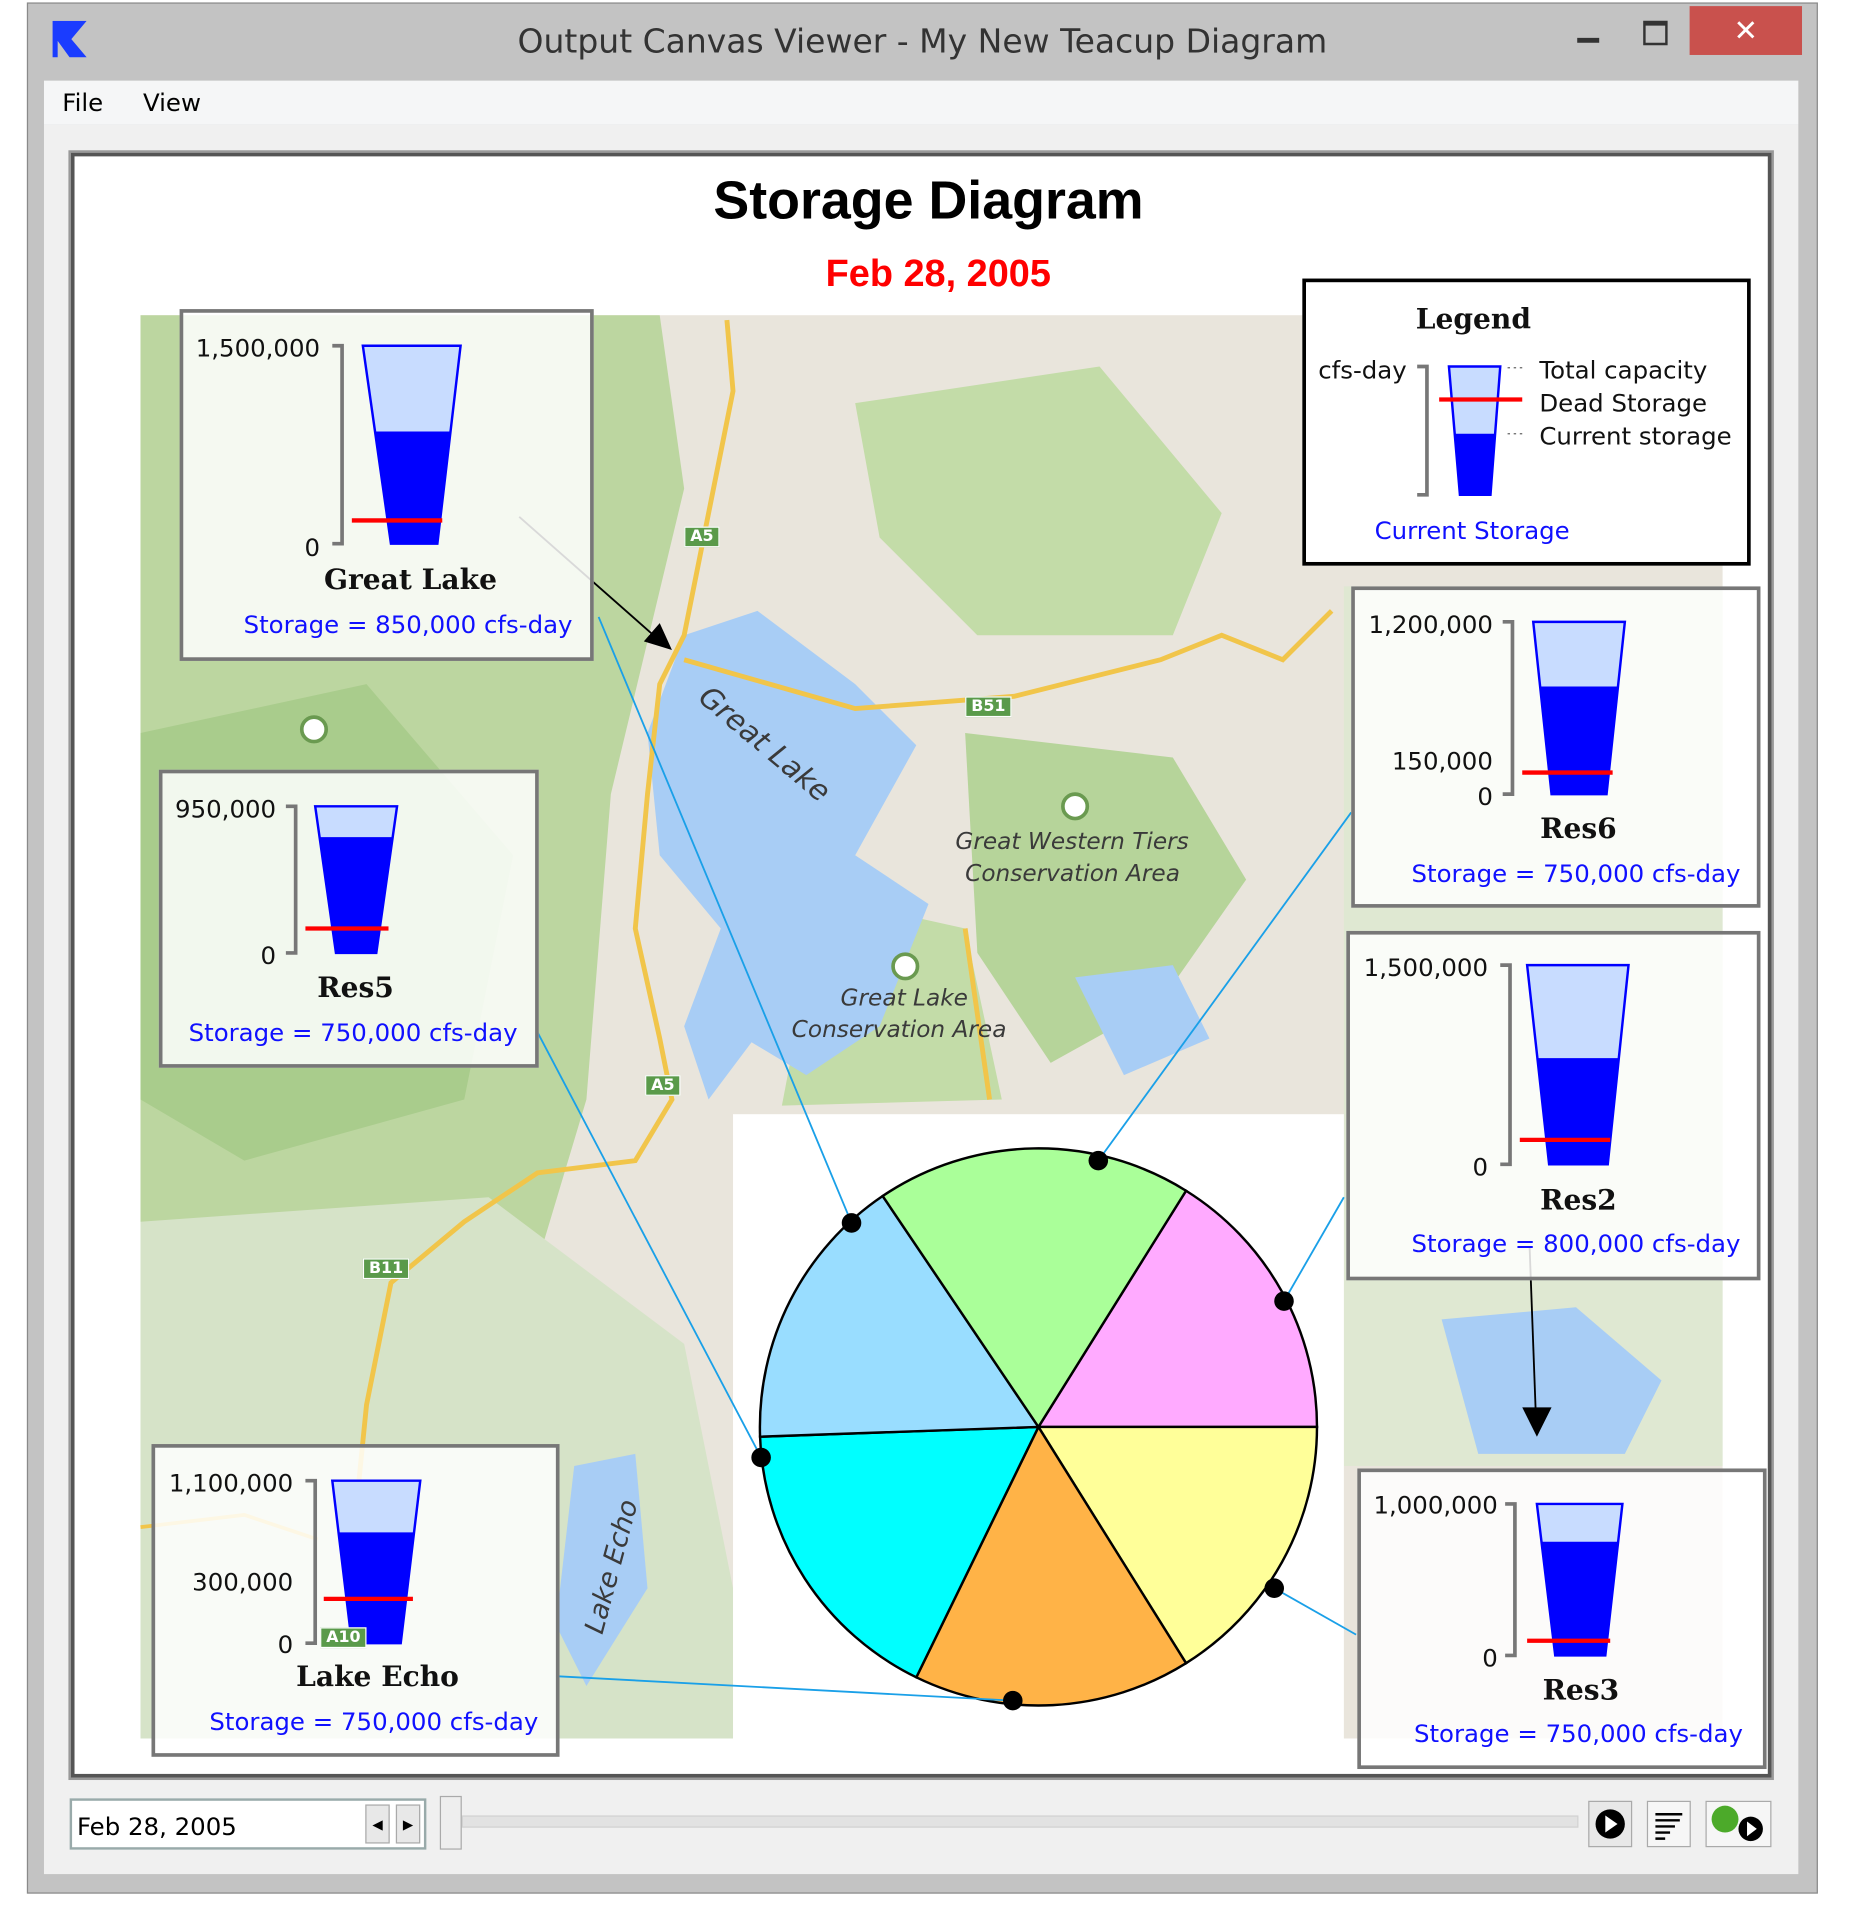 Image resolution: width=1857 pixels, height=1925 pixels. What do you see at coordinates (156, 1826) in the screenshot?
I see `date-value: Feb 28, 2005` at bounding box center [156, 1826].